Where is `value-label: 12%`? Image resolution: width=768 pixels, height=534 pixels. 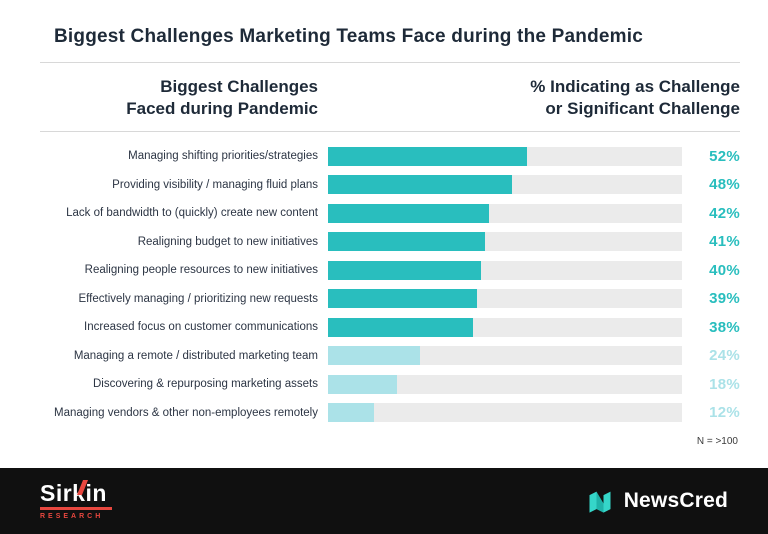 value-label: 12% is located at coordinates (724, 413).